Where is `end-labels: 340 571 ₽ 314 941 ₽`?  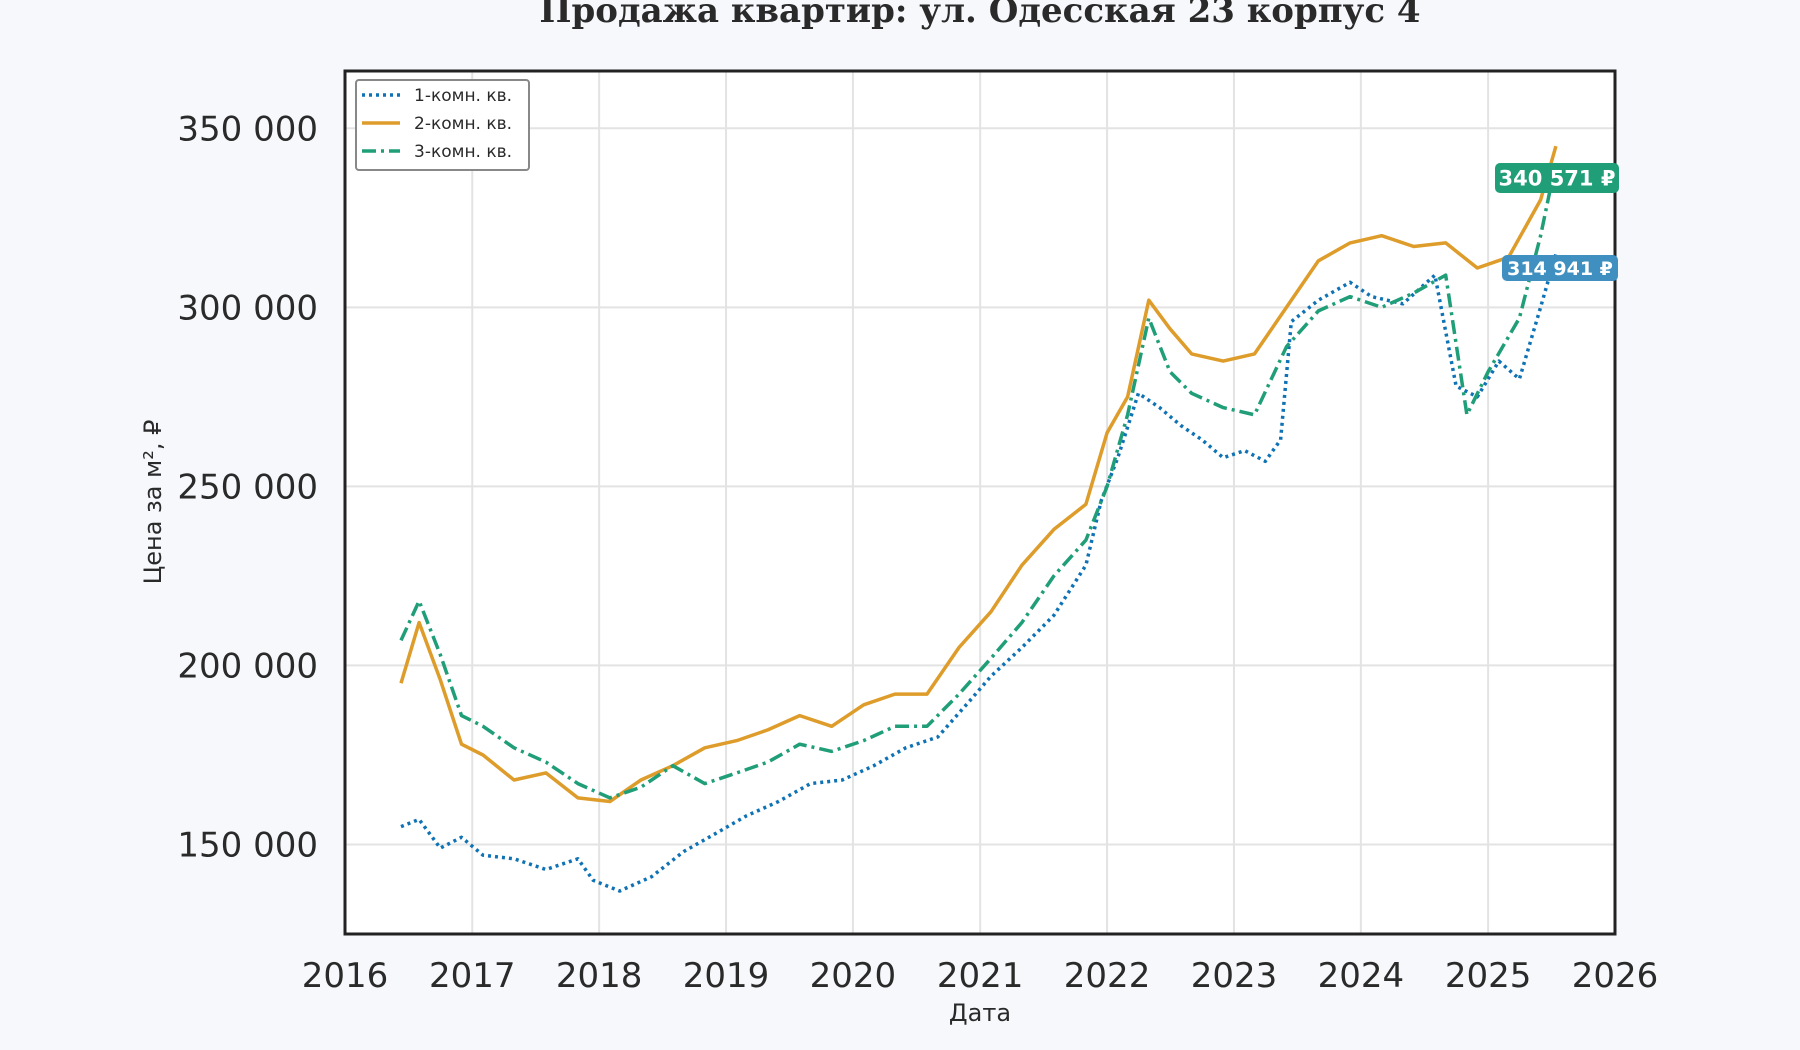
end-labels: 340 571 ₽ 314 941 ₽ is located at coordinates (1557, 222).